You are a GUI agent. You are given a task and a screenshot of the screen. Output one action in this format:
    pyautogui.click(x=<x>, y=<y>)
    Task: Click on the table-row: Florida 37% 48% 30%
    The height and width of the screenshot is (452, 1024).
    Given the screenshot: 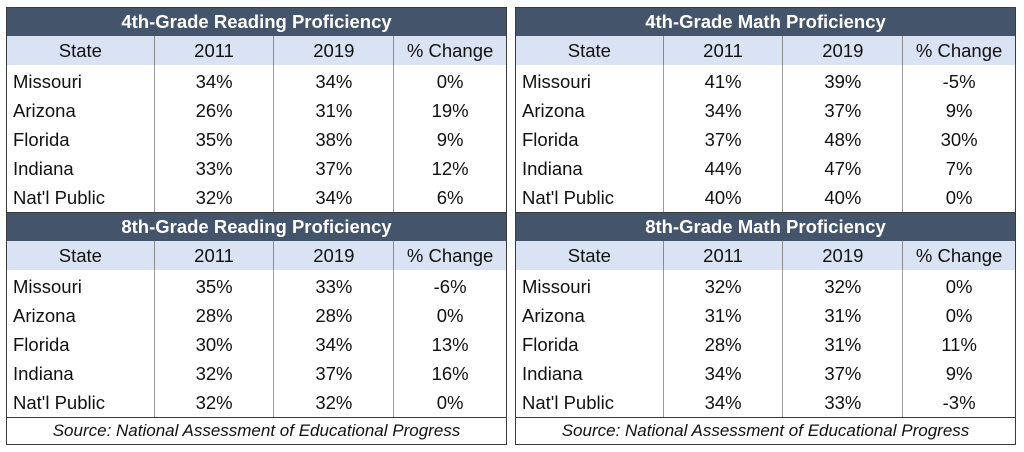 What is the action you would take?
    pyautogui.click(x=765, y=139)
    